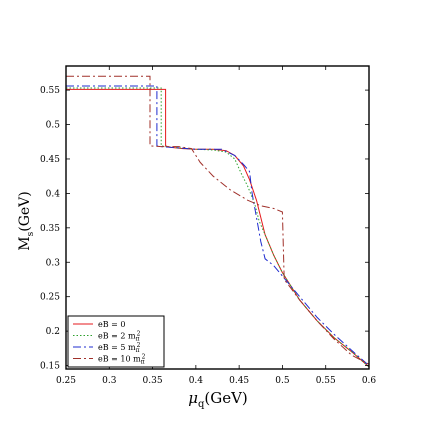 This screenshot has height=436, width=436. I want to click on legend-label-1: eB = 0, so click(112, 324).